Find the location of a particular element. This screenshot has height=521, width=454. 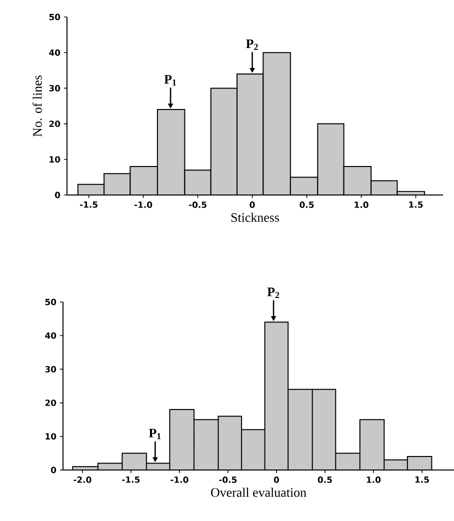

x-tick-label: -2.0 is located at coordinates (82, 479).